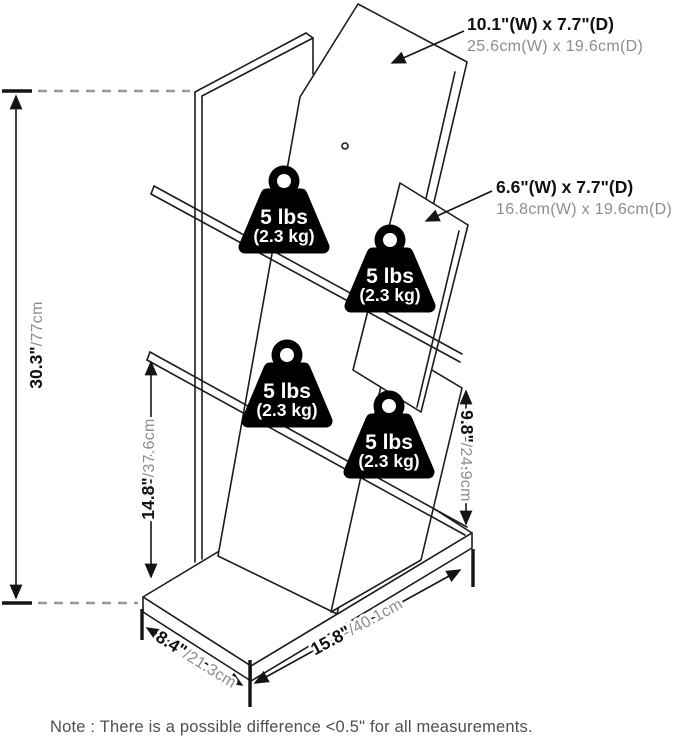 Image resolution: width=679 pixels, height=741 pixels. What do you see at coordinates (148, 498) in the screenshot?
I see `dim-imperial: 14.8"` at bounding box center [148, 498].